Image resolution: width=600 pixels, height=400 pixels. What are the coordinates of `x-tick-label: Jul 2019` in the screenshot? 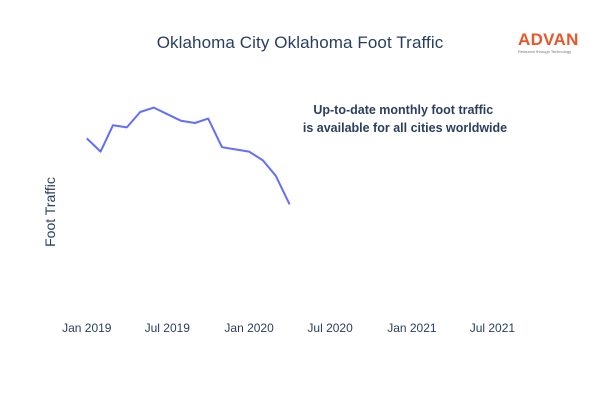 It's located at (168, 328).